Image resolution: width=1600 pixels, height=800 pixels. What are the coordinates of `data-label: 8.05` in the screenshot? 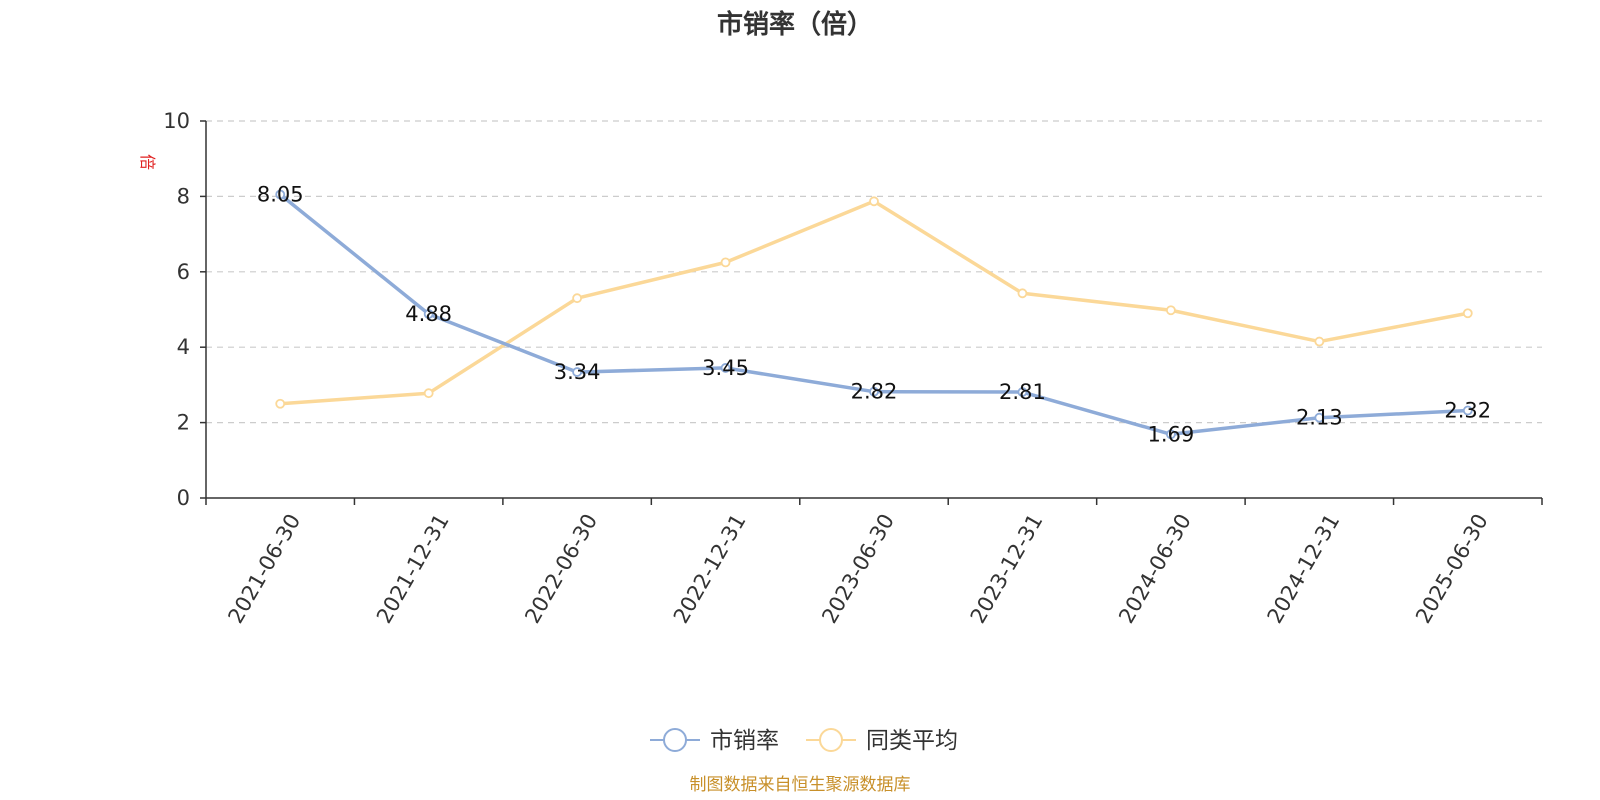 It's located at (280, 195).